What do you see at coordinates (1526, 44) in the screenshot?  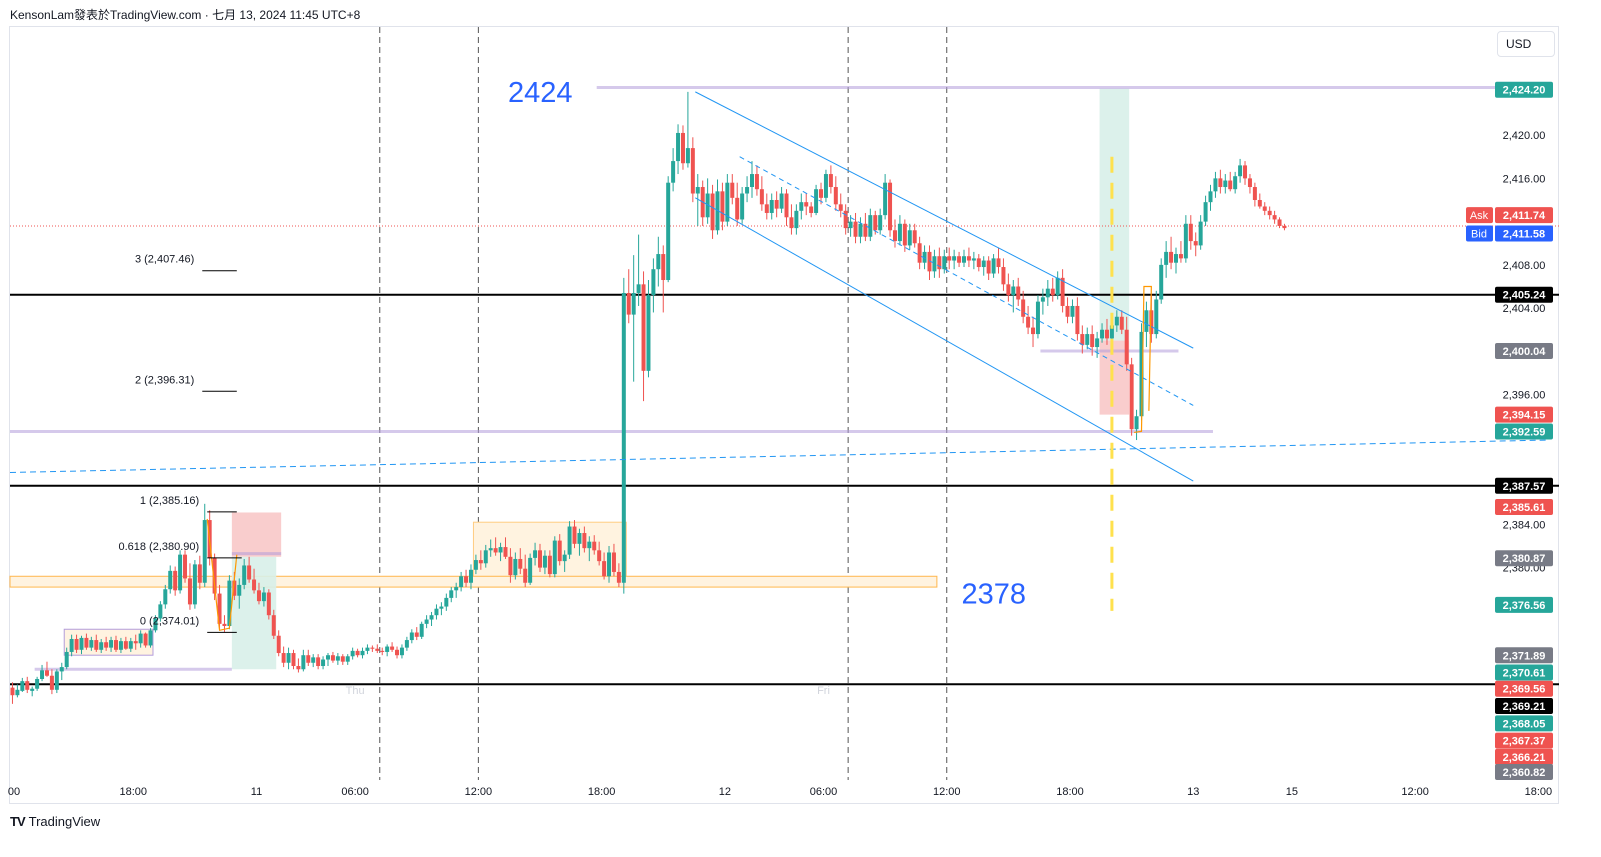 I see `currency-button: USD` at bounding box center [1526, 44].